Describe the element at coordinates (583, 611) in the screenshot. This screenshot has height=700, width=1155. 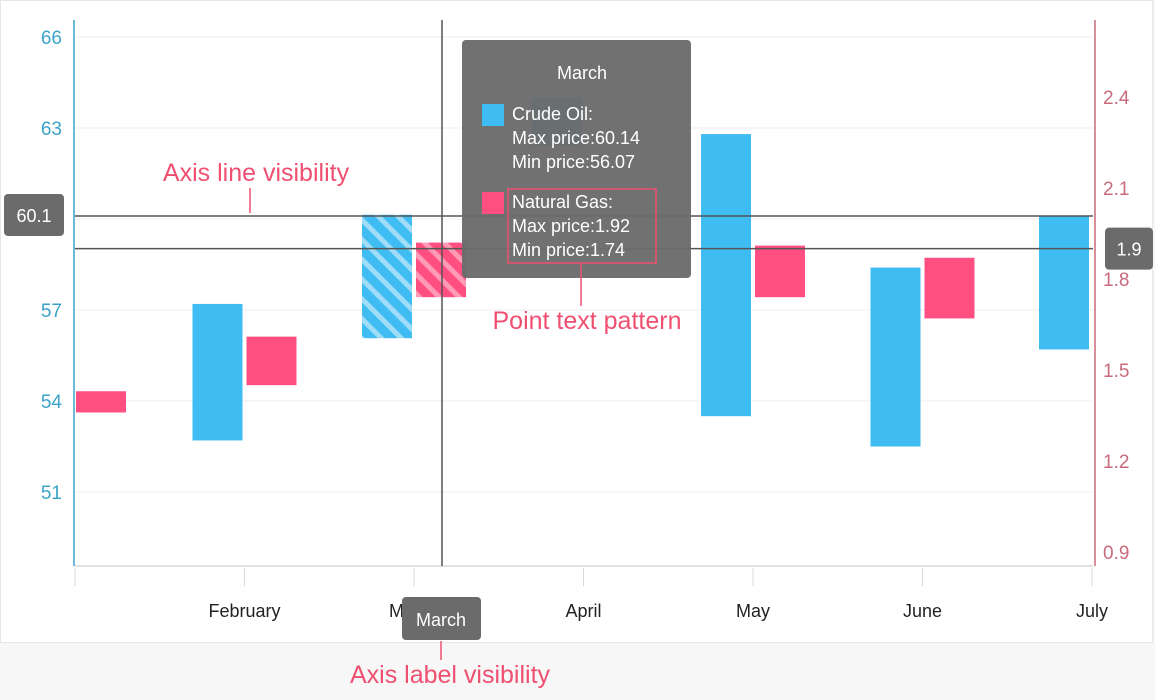
I see `x-tick-label: April` at that location.